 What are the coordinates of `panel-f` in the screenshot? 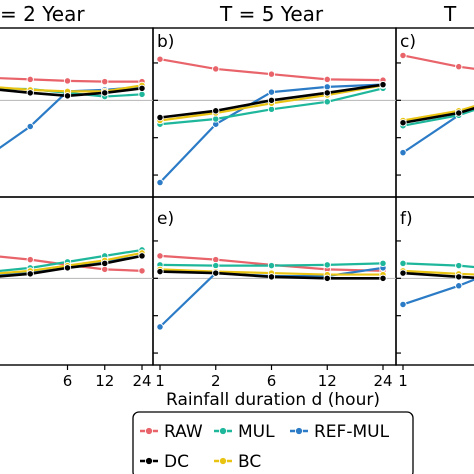 It's located at (436, 284).